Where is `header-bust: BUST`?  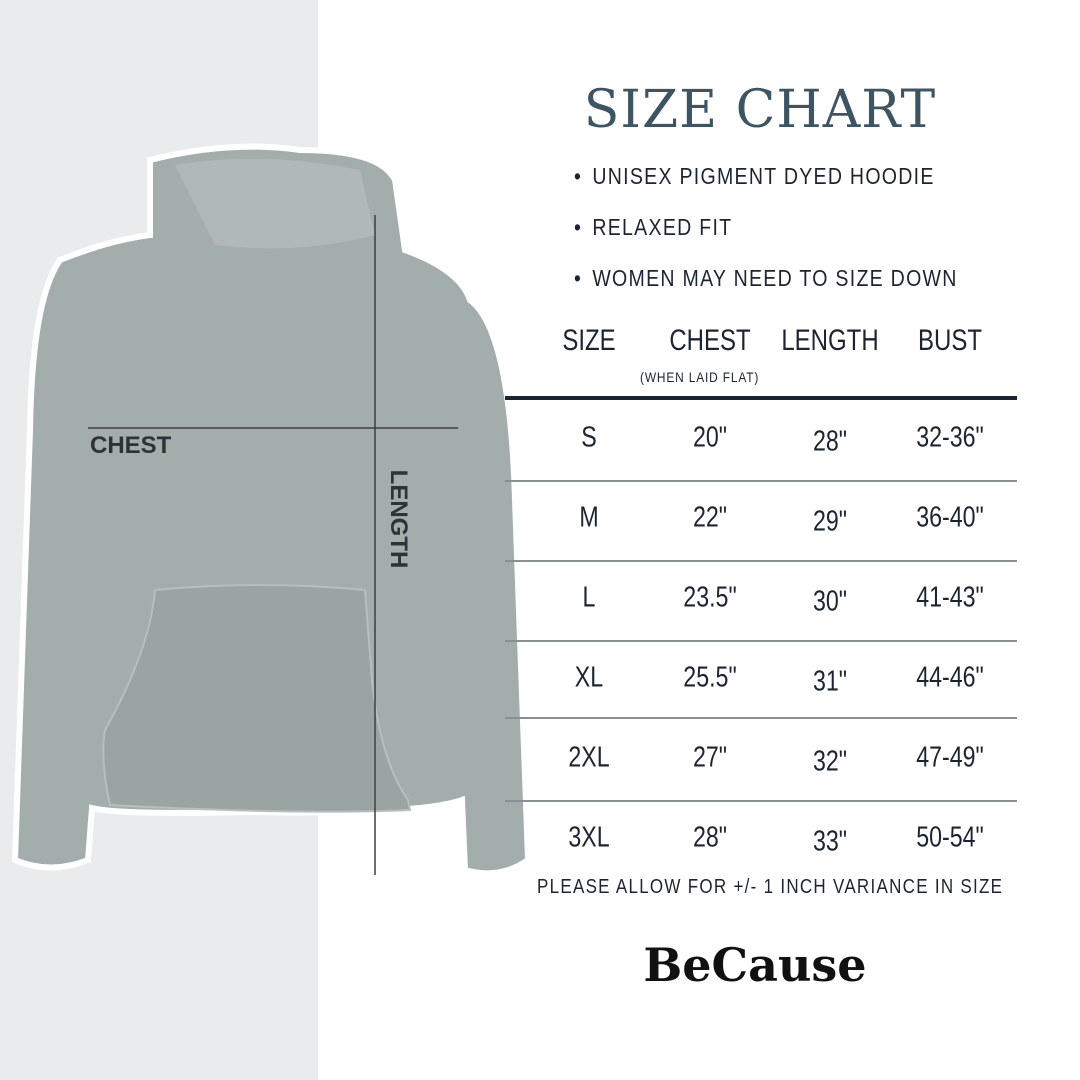 header-bust: BUST is located at coordinates (950, 340).